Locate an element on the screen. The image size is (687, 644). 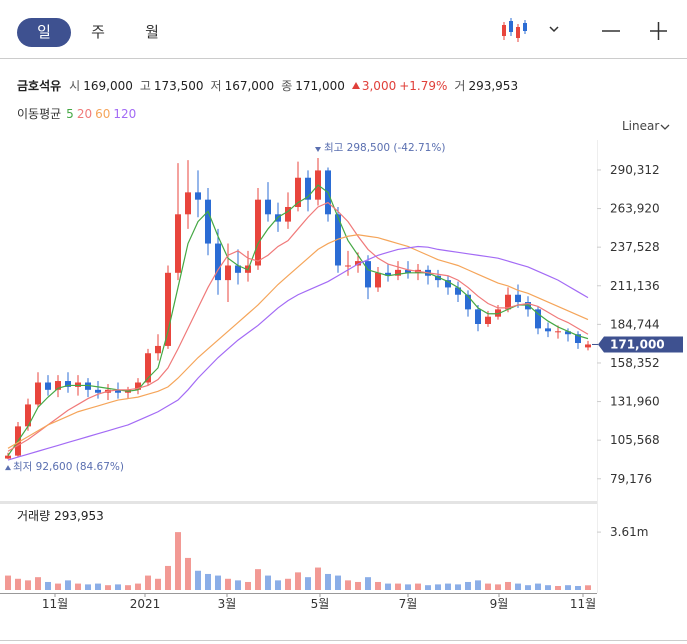
x-tick-label: 2021 is located at coordinates (145, 604).